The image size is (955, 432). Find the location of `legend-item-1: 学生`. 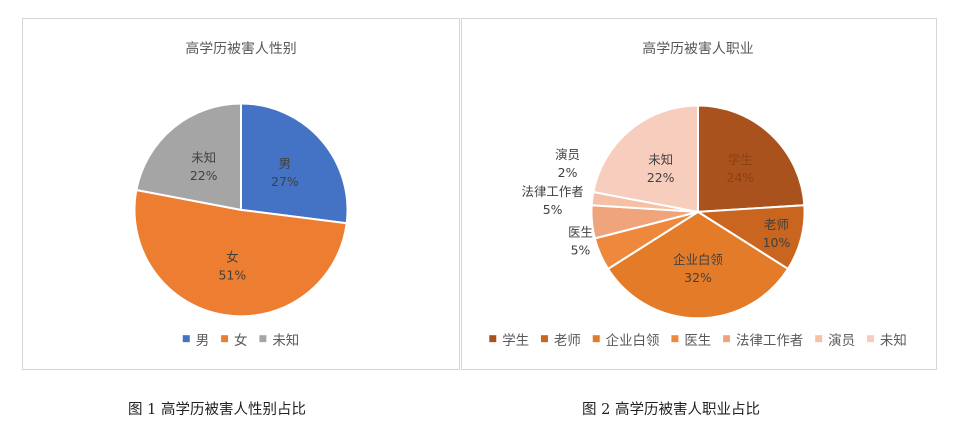

legend-item-1: 学生 is located at coordinates (509, 341).